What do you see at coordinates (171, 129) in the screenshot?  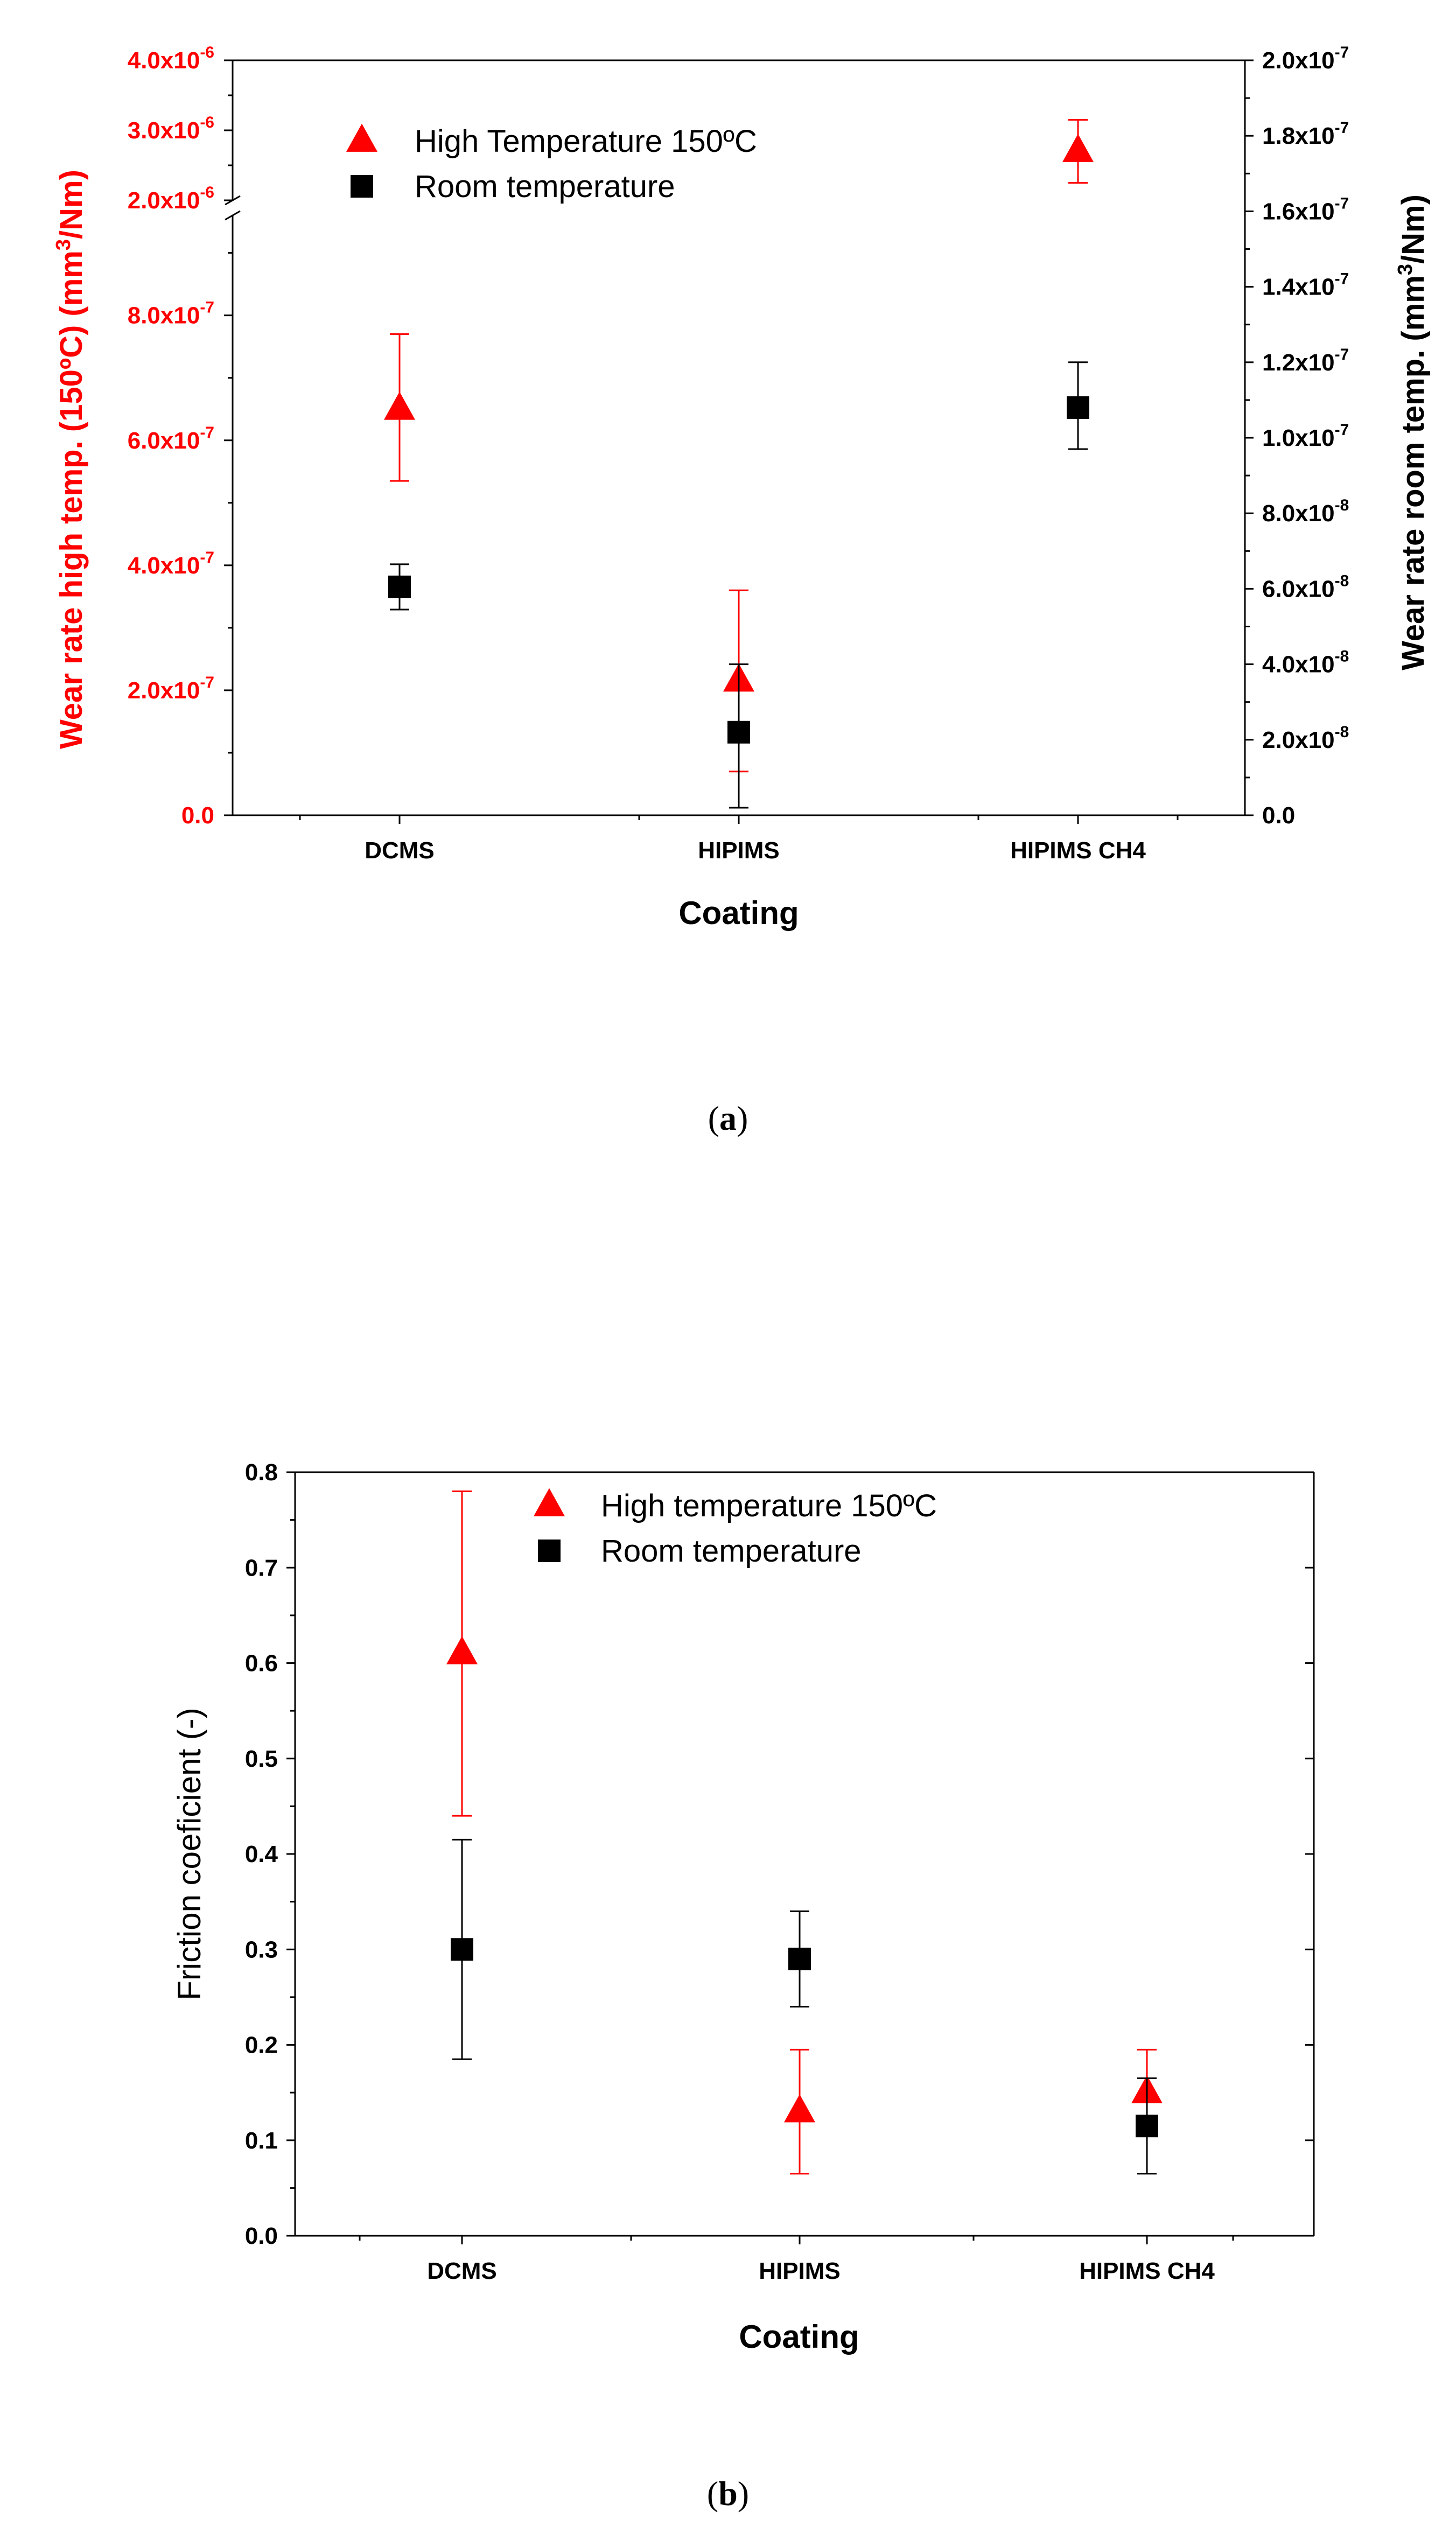 I see `left-tick-label: 3.0x10⁻⁶` at bounding box center [171, 129].